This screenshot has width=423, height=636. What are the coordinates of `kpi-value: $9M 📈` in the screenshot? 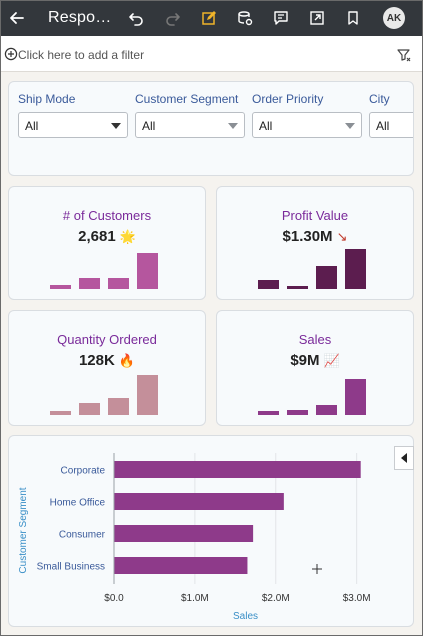 It's located at (315, 360).